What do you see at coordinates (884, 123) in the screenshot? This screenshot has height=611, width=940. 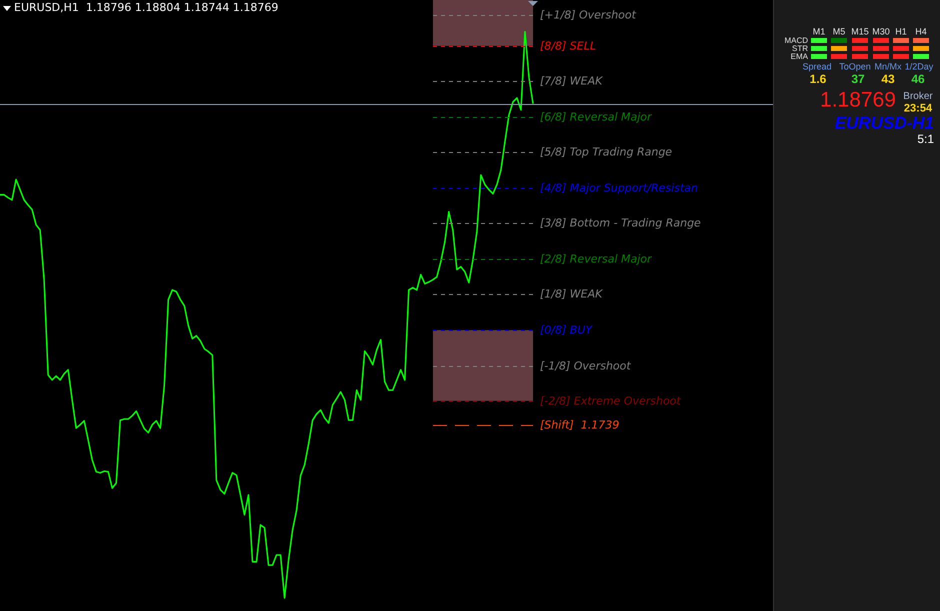 I see `text: EURUSD-H1` at bounding box center [884, 123].